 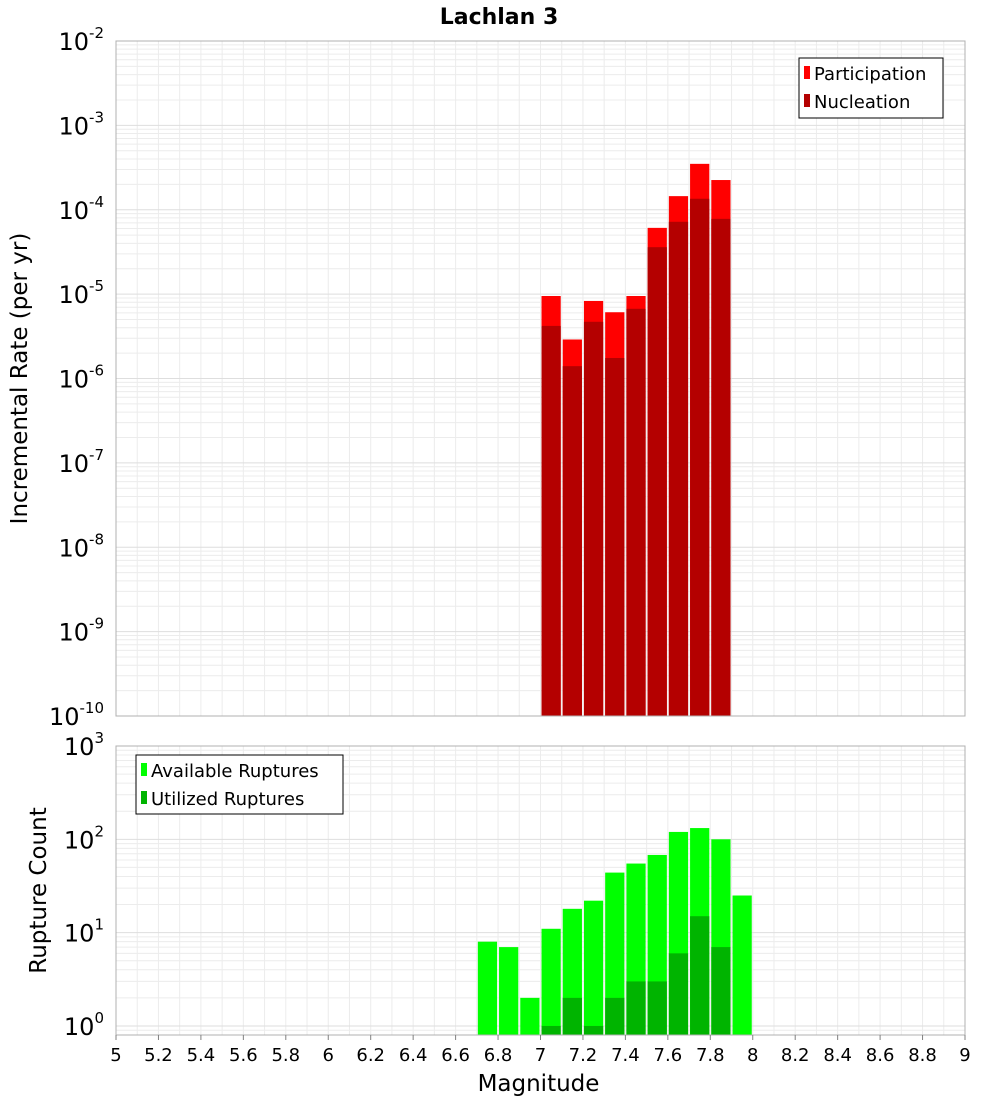 I want to click on panel1-y-tick-label: 10⁻¹⁰, so click(x=76, y=715).